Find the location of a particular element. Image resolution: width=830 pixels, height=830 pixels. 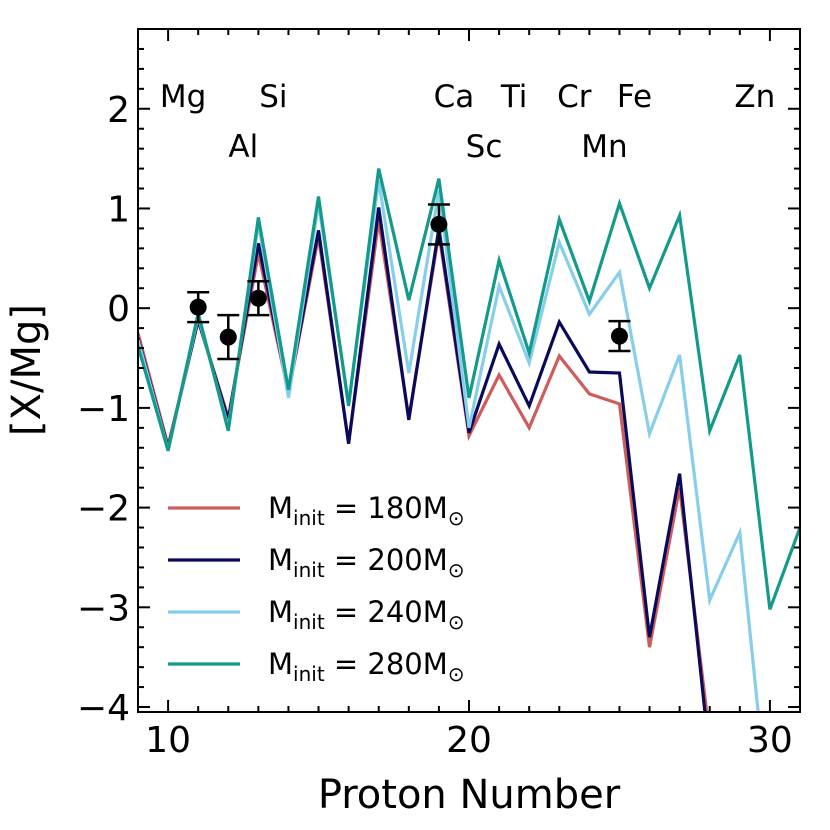

element-label-mn: Mn is located at coordinates (604, 147).